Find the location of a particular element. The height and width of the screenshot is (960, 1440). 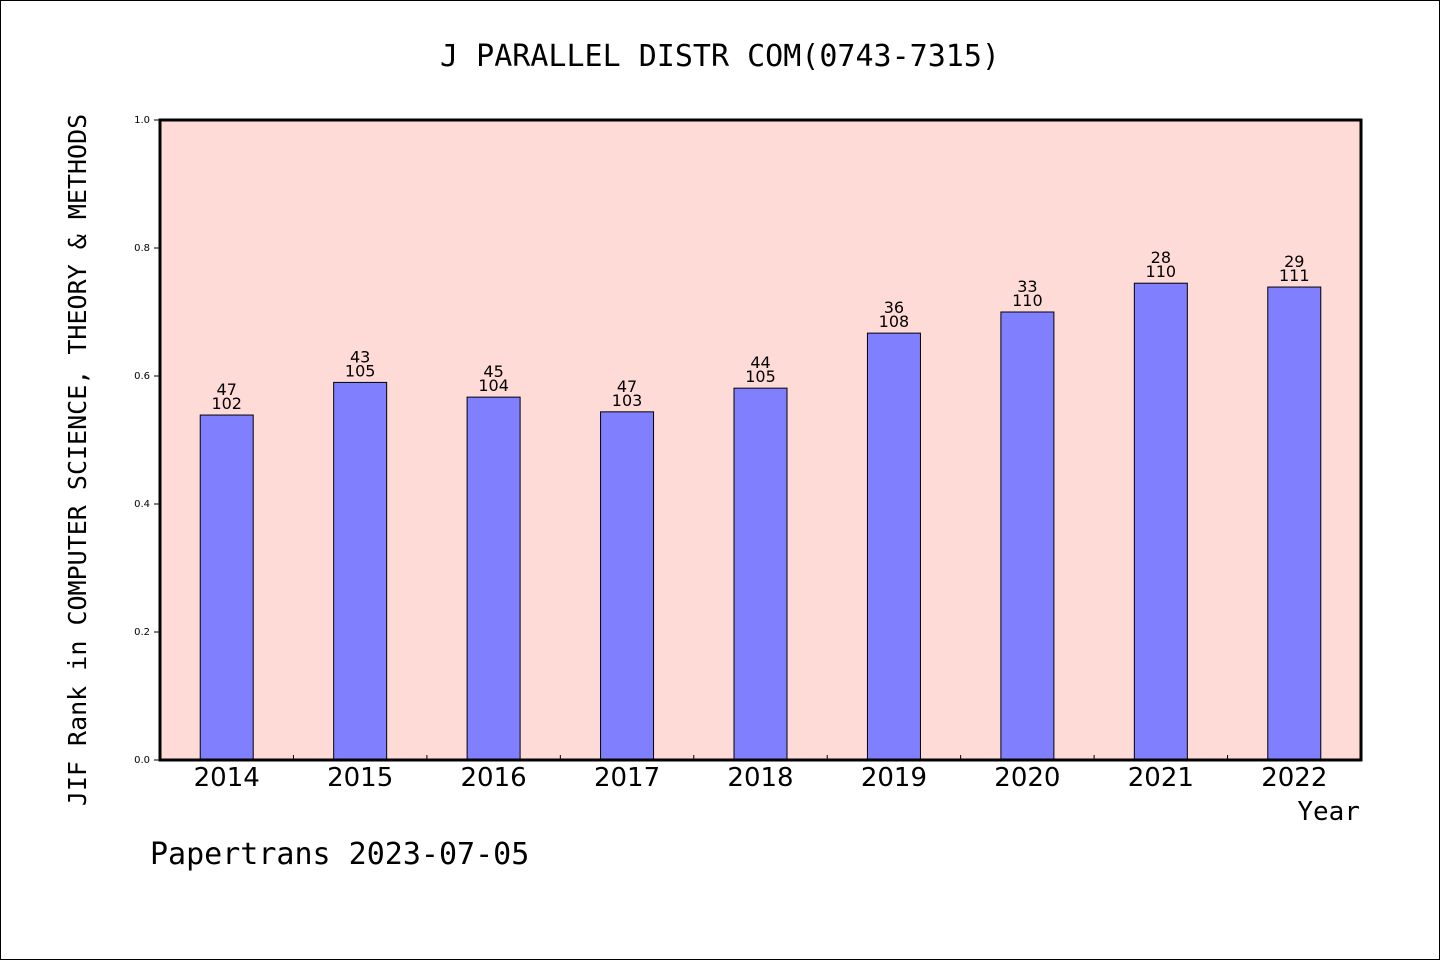

y-tick-label: 0.0 is located at coordinates (142, 760).